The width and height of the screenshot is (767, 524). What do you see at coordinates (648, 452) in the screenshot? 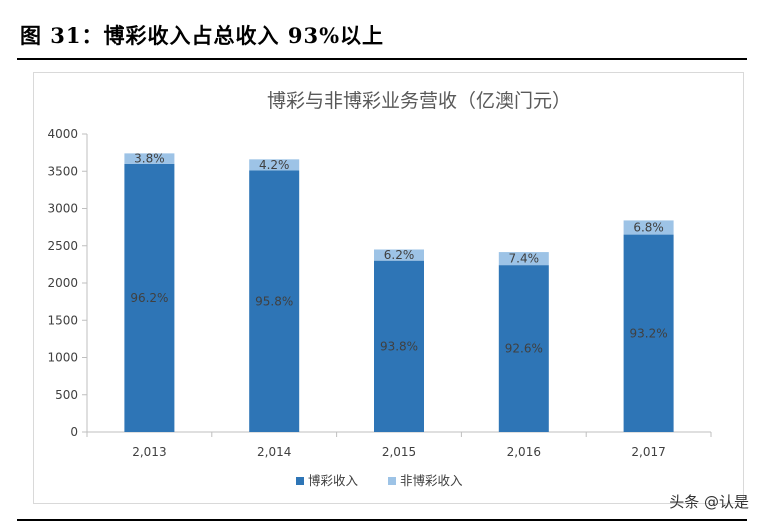
I see `x-tick-label: 2,017` at bounding box center [648, 452].